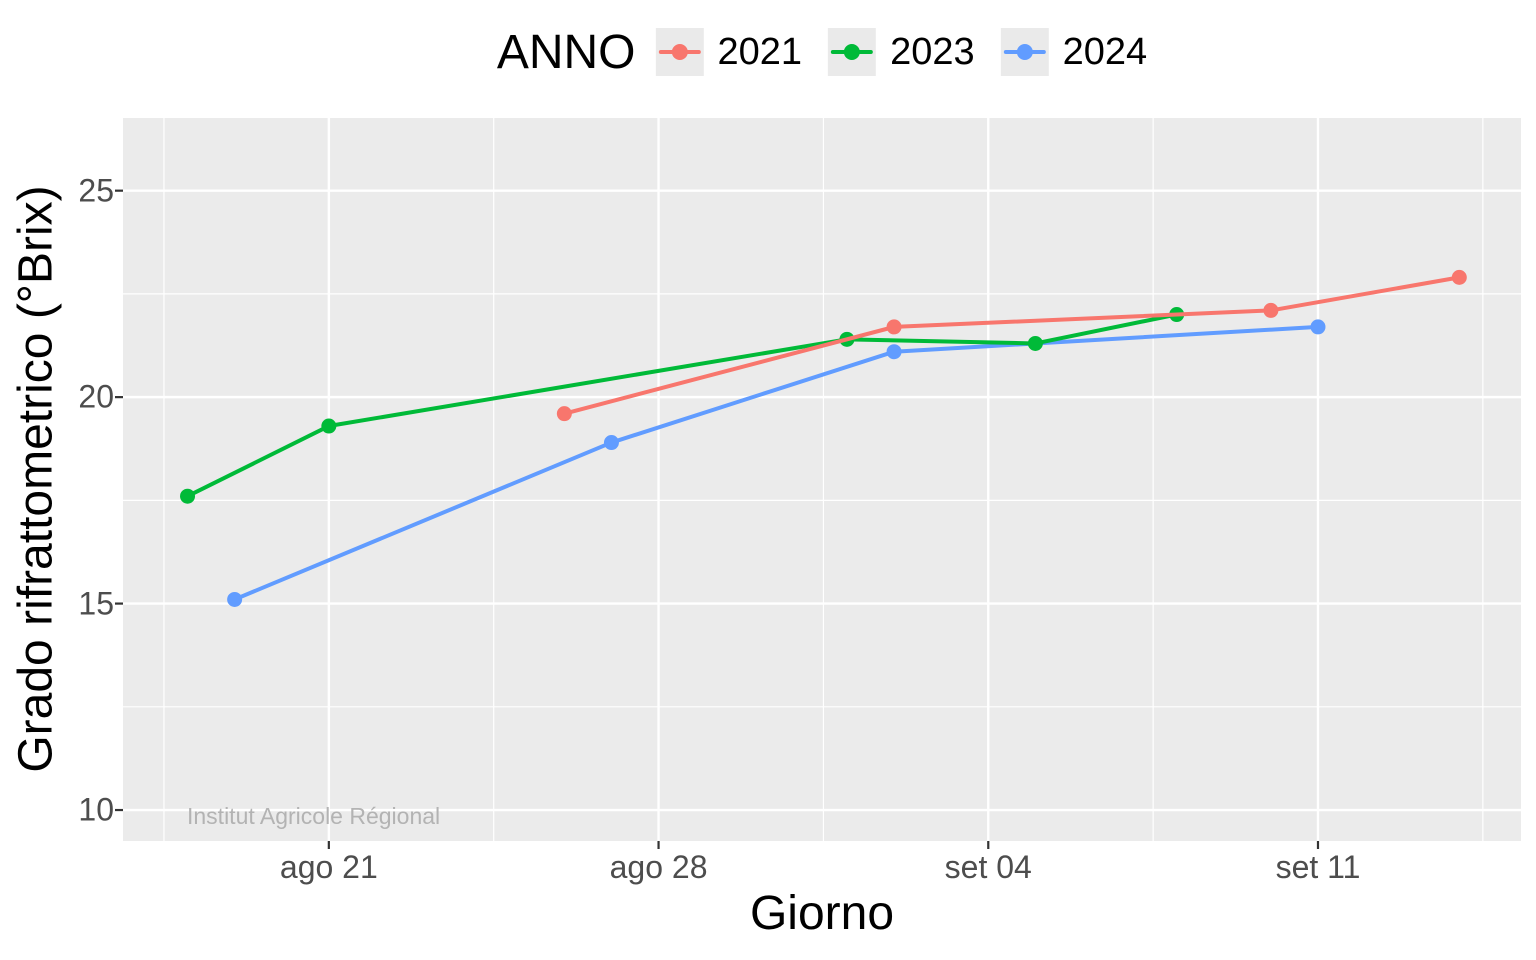 The width and height of the screenshot is (1536, 960). What do you see at coordinates (188, 496) in the screenshot?
I see `data-point-2023-ago18` at bounding box center [188, 496].